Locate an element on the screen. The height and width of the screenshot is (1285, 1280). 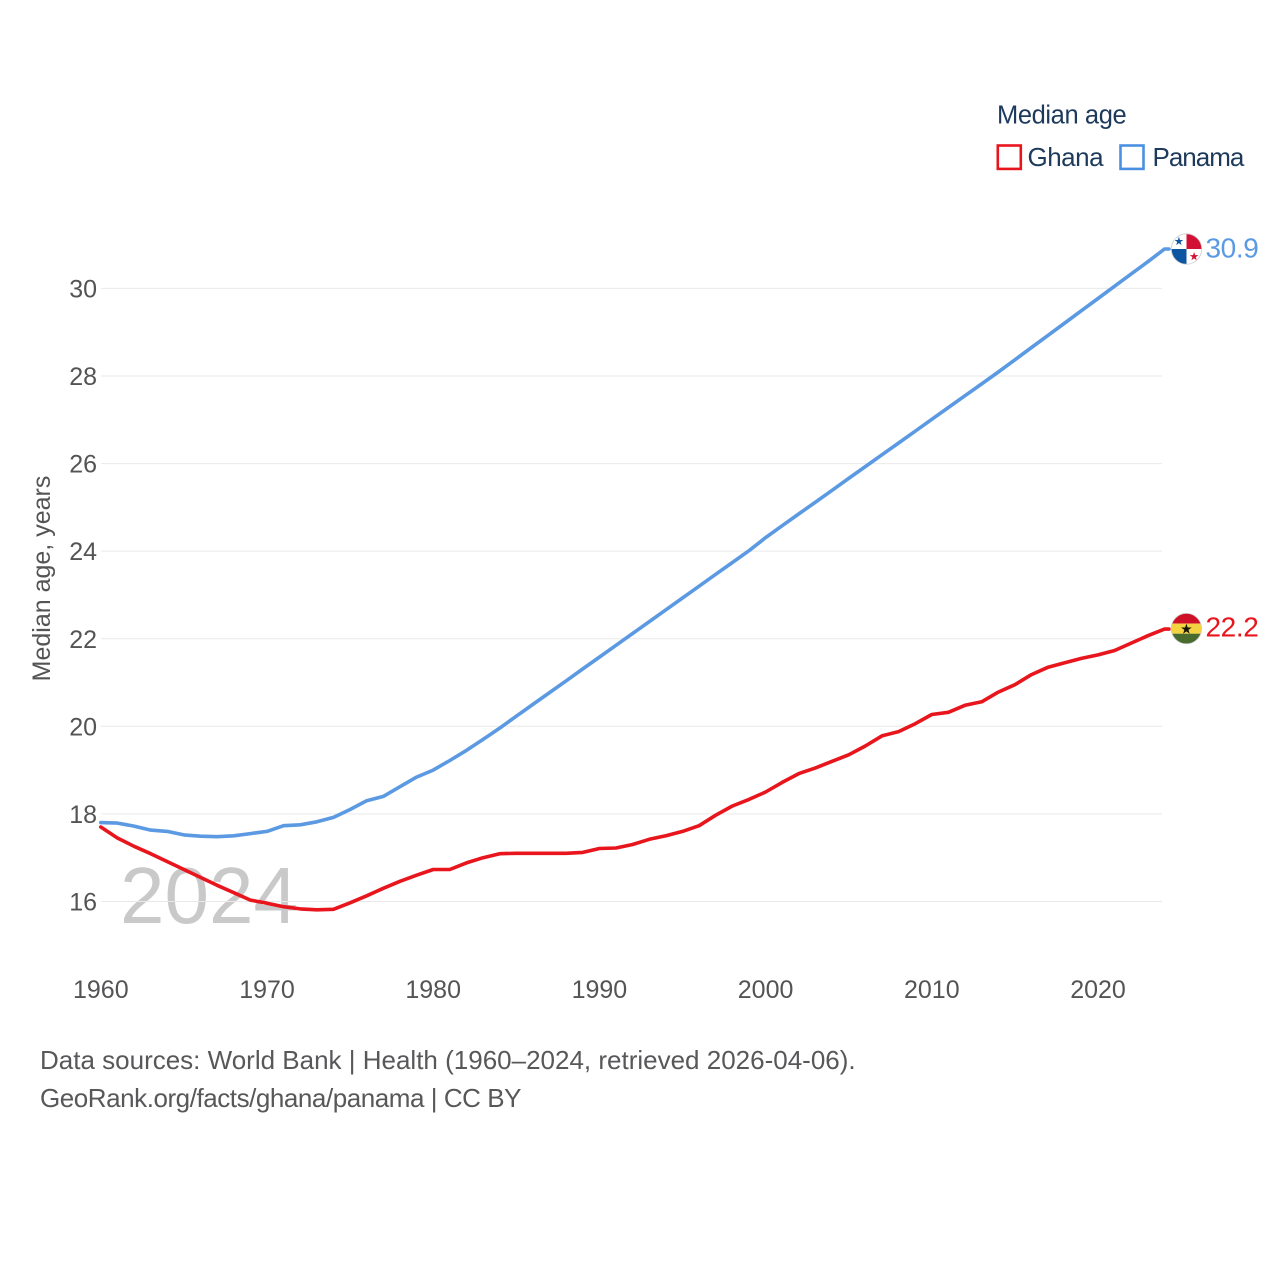
svg-text: 1980 is located at coordinates (433, 990).